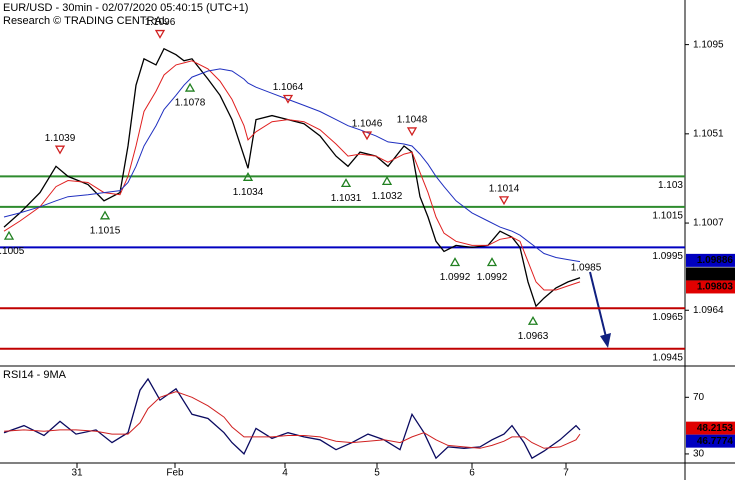  Describe the element at coordinates (504, 189) in the screenshot. I see `annotation-label: 1.1014` at that location.